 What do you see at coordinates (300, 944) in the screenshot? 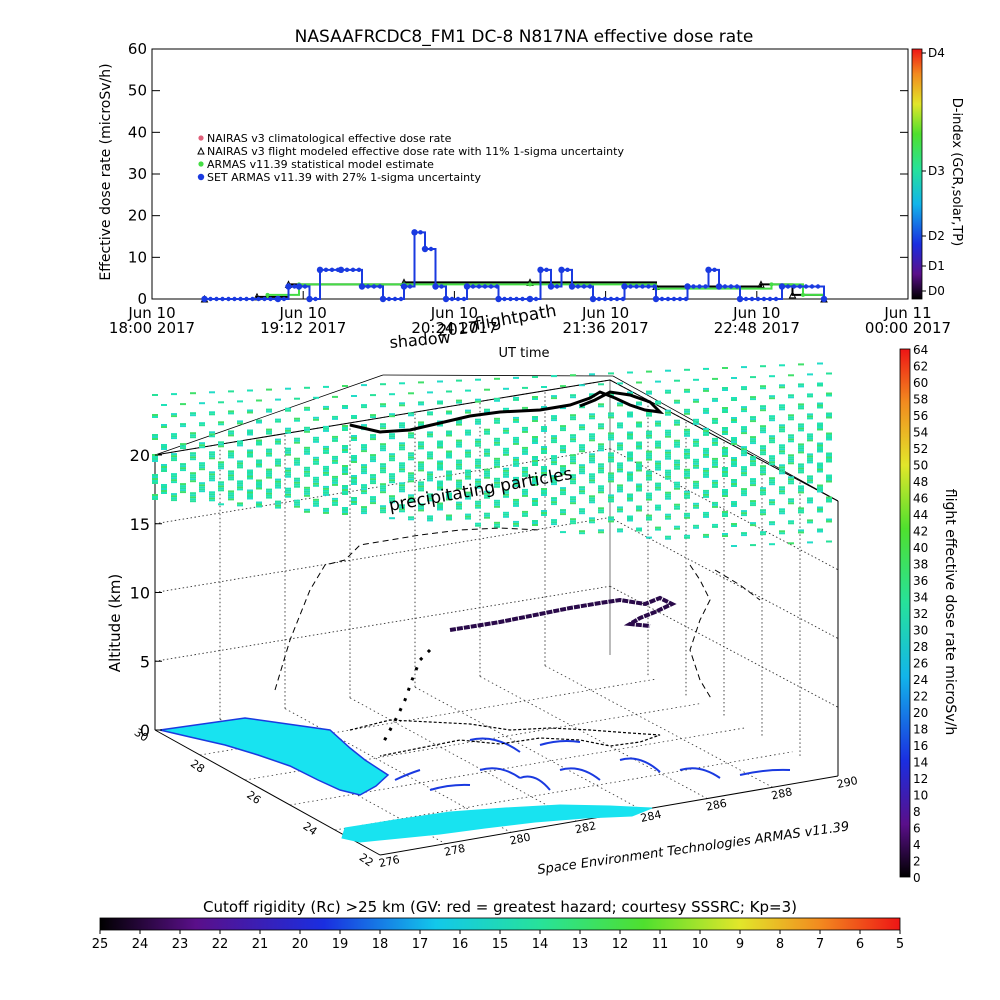
I see `cutoff-tick-label: 20` at bounding box center [300, 944].